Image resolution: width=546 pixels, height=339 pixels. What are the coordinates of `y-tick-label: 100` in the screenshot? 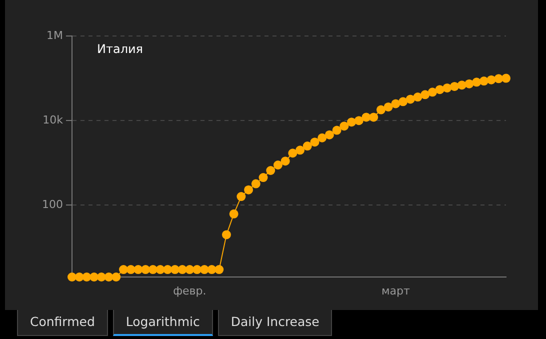 It's located at (52, 205).